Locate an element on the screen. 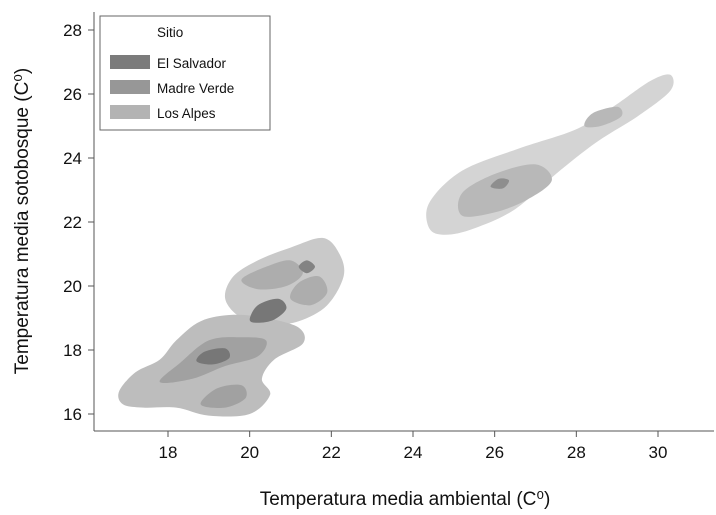  legend-swatch-el-salvador is located at coordinates (130, 62).